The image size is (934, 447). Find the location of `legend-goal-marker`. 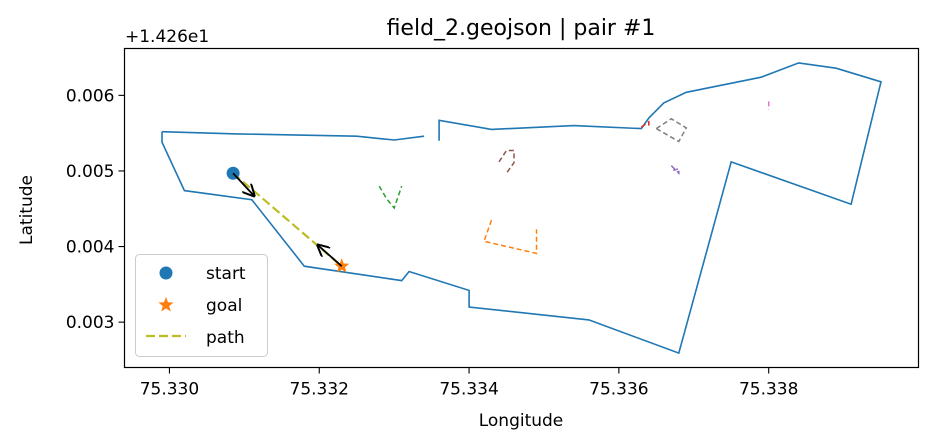

legend-goal-marker is located at coordinates (166, 304).